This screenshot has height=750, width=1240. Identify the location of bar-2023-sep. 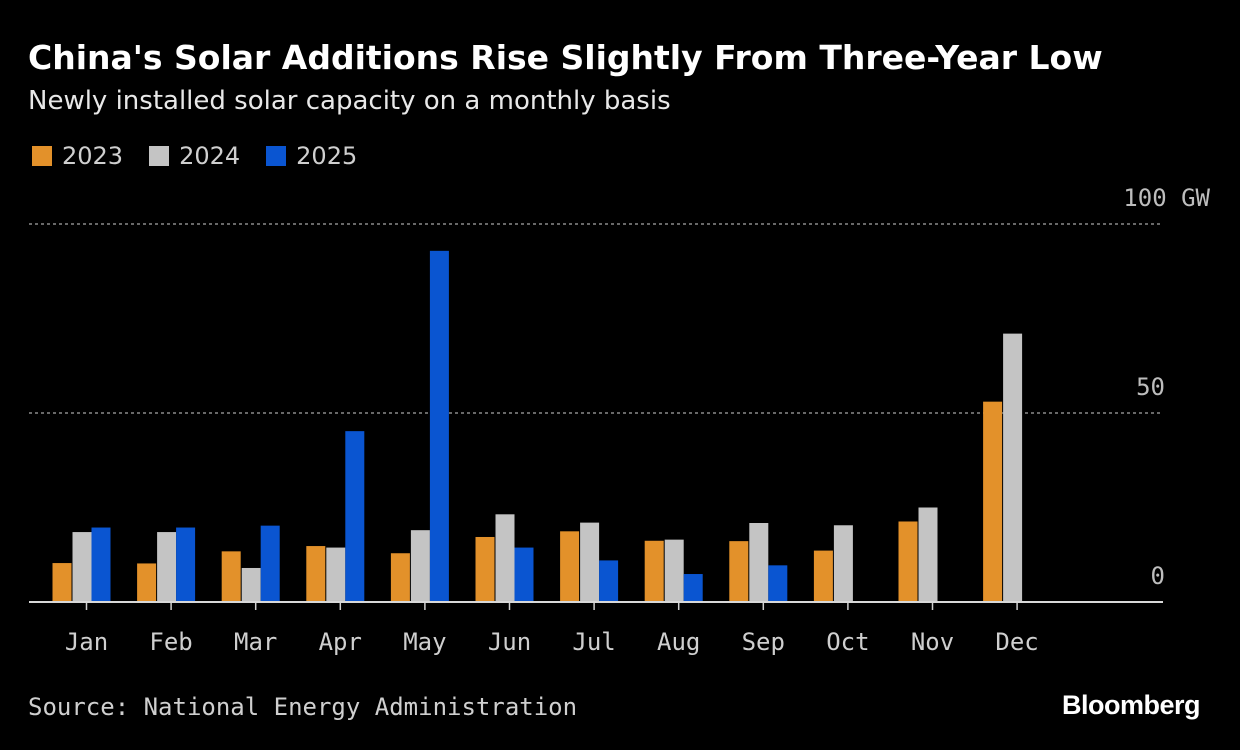
(739, 571).